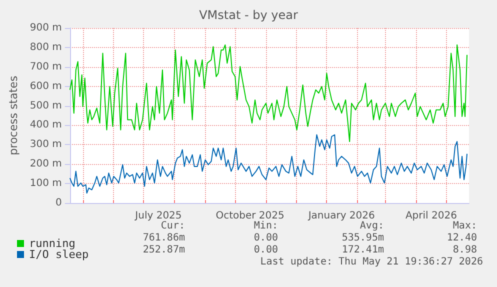  I want to click on y-tick-label: 100 m, so click(46, 184).